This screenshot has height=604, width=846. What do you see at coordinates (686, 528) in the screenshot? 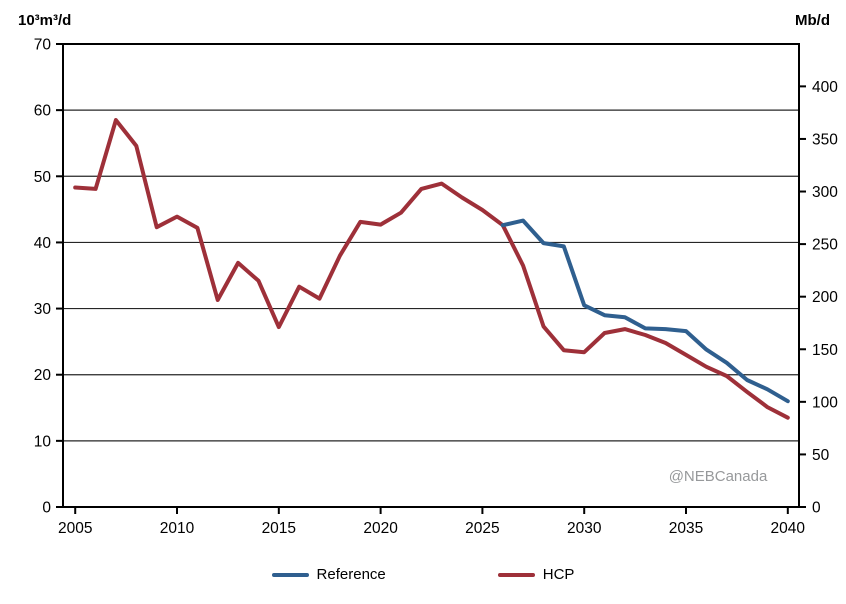
I see `x-axis-tick-label: 2035` at bounding box center [686, 528].